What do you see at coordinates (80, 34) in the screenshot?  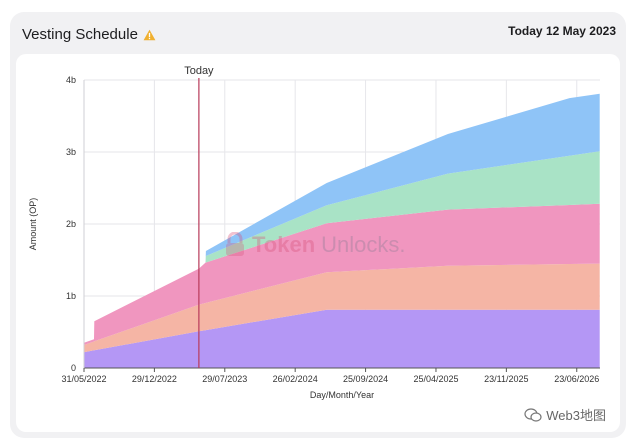 I see `card-title-text: Vesting Schedule` at bounding box center [80, 34].